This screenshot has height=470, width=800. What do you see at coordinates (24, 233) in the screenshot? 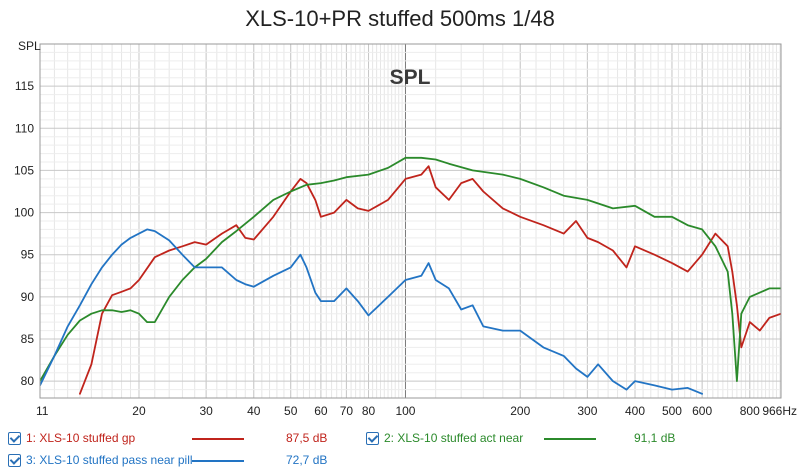
I see `y-axis: 80 85 90 95 100 105 110 115` at bounding box center [24, 233].